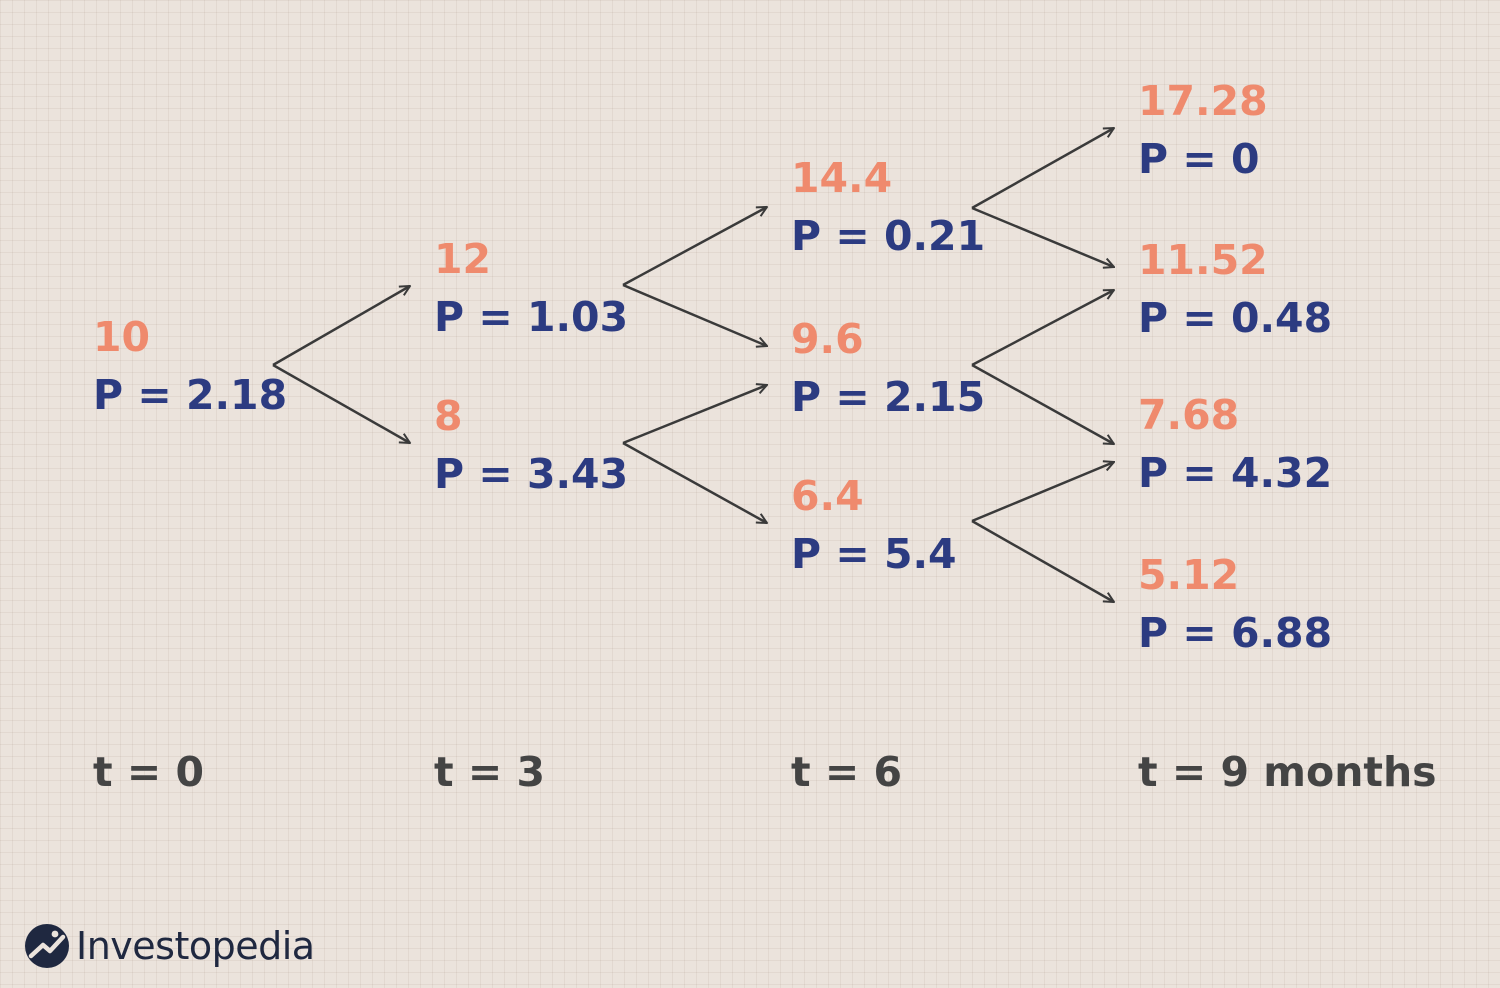 This screenshot has height=988, width=1500. I want to click on brand-name: Investopedia, so click(195, 946).